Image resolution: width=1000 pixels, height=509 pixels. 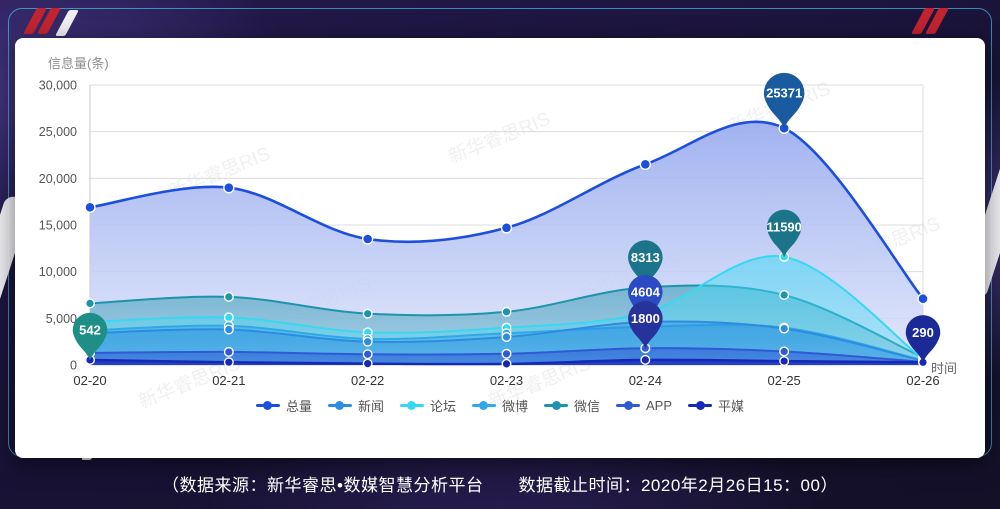 What do you see at coordinates (228, 317) in the screenshot?
I see `data-point-论坛-02-21` at bounding box center [228, 317].